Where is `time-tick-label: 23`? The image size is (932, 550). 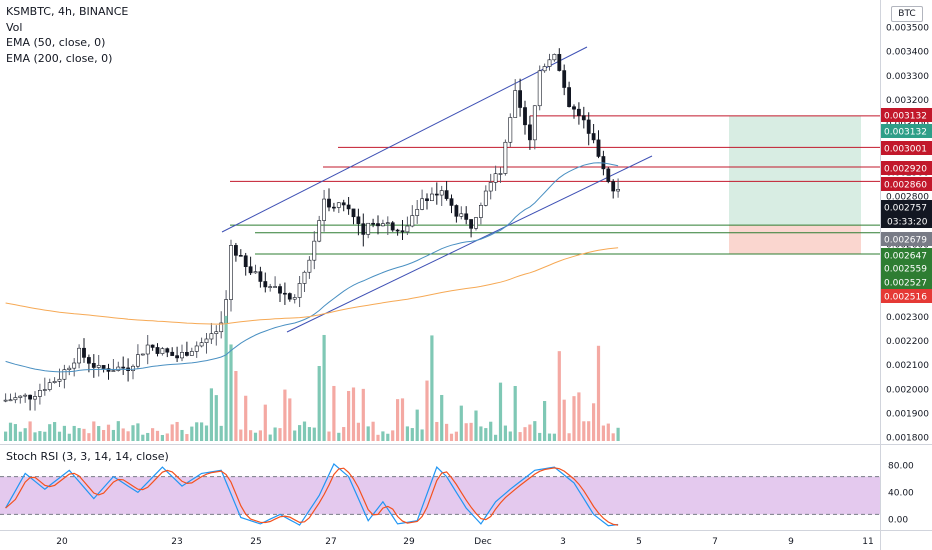
time-tick-label: 23 is located at coordinates (176, 542).